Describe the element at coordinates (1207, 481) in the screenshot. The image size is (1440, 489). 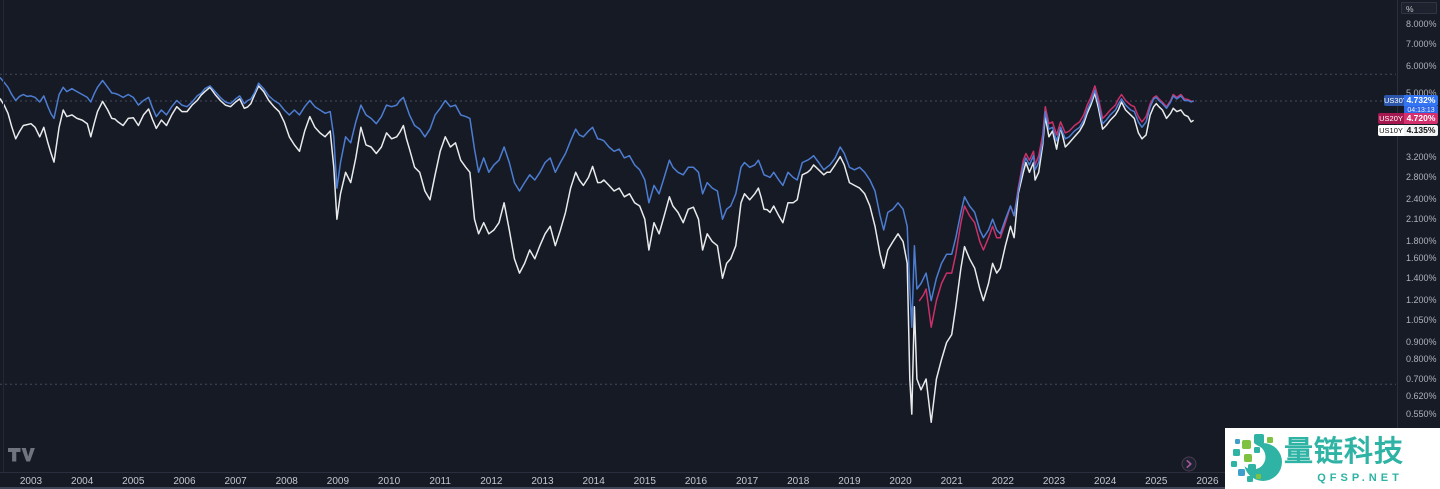
I see `time-tick: 2026` at that location.